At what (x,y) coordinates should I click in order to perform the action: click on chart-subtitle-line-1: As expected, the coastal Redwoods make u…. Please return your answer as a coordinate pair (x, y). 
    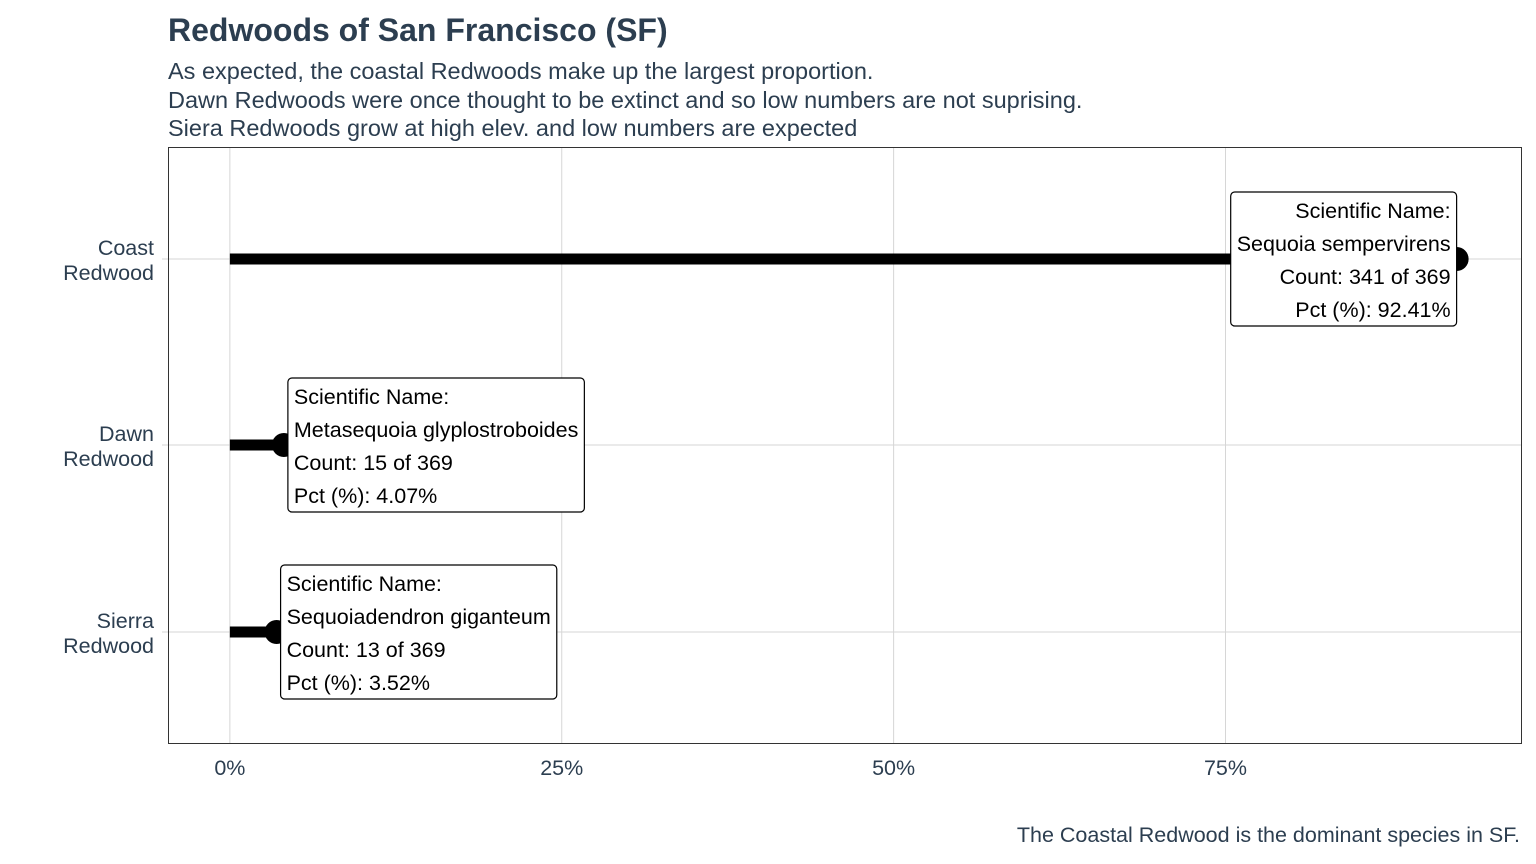
    Looking at the image, I should click on (521, 71).